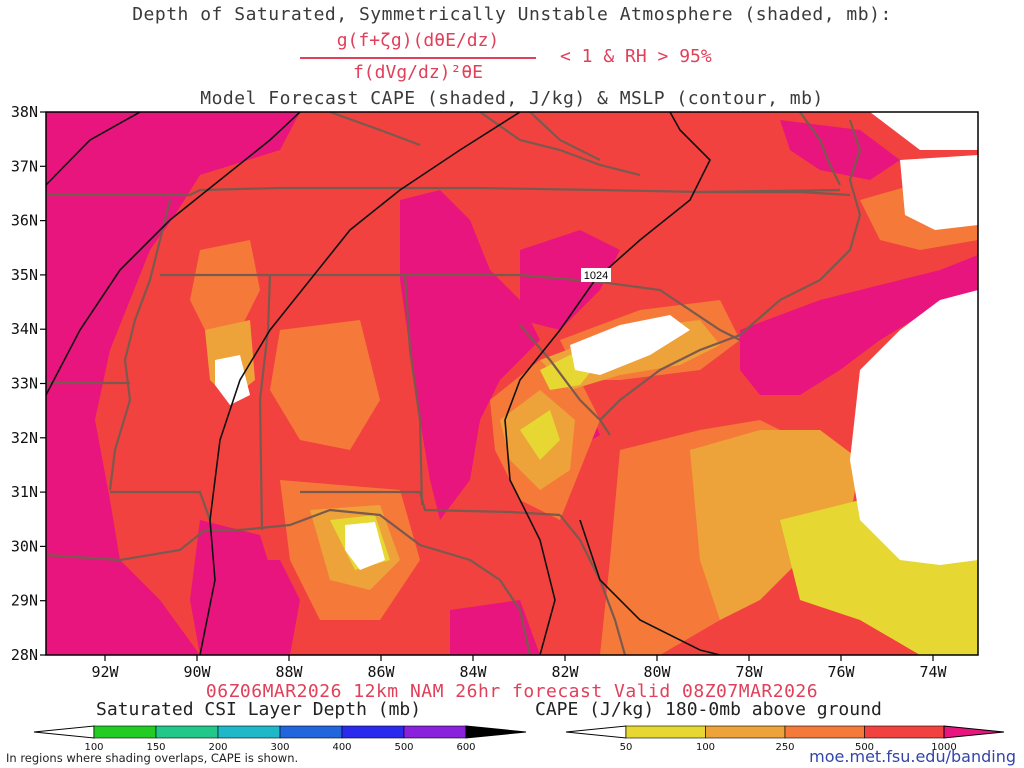 This screenshot has height=768, width=1024. Describe the element at coordinates (375, 129) in the screenshot. I see `border-oh` at that location.